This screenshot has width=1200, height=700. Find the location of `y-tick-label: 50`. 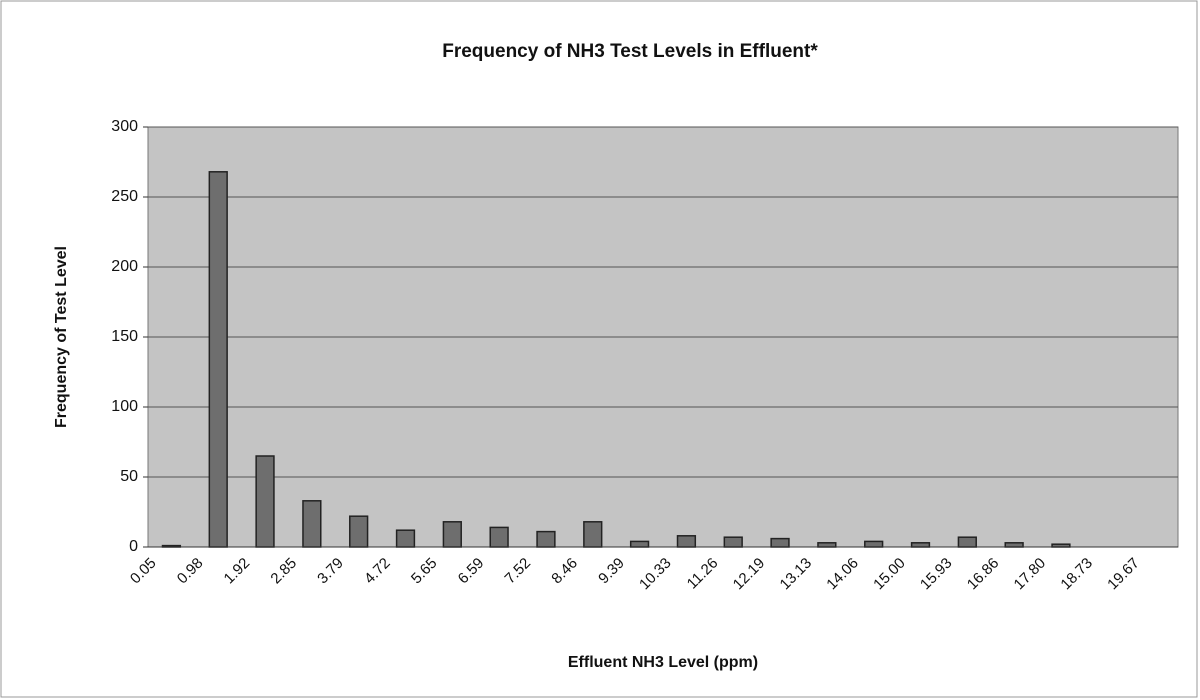

y-tick-label: 50 is located at coordinates (129, 476).